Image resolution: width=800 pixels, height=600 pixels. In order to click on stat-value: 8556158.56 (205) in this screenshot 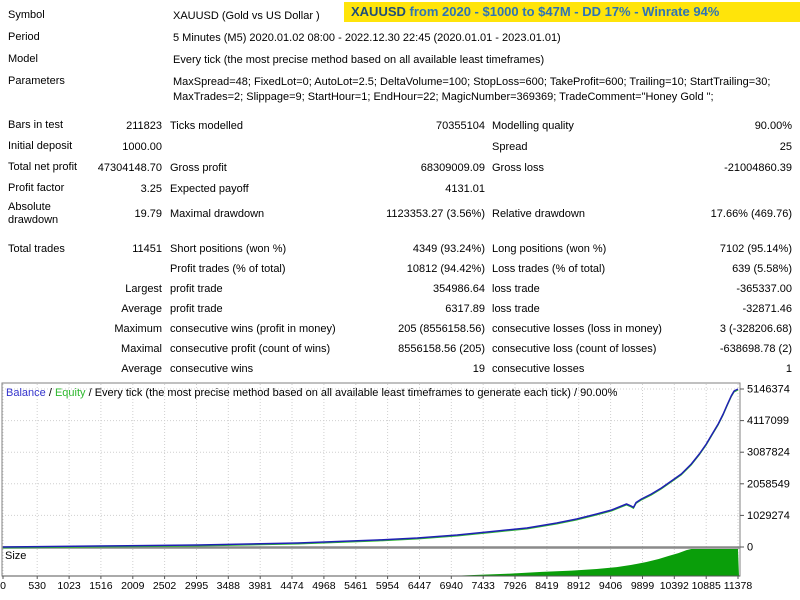, I will do `click(441, 349)`.